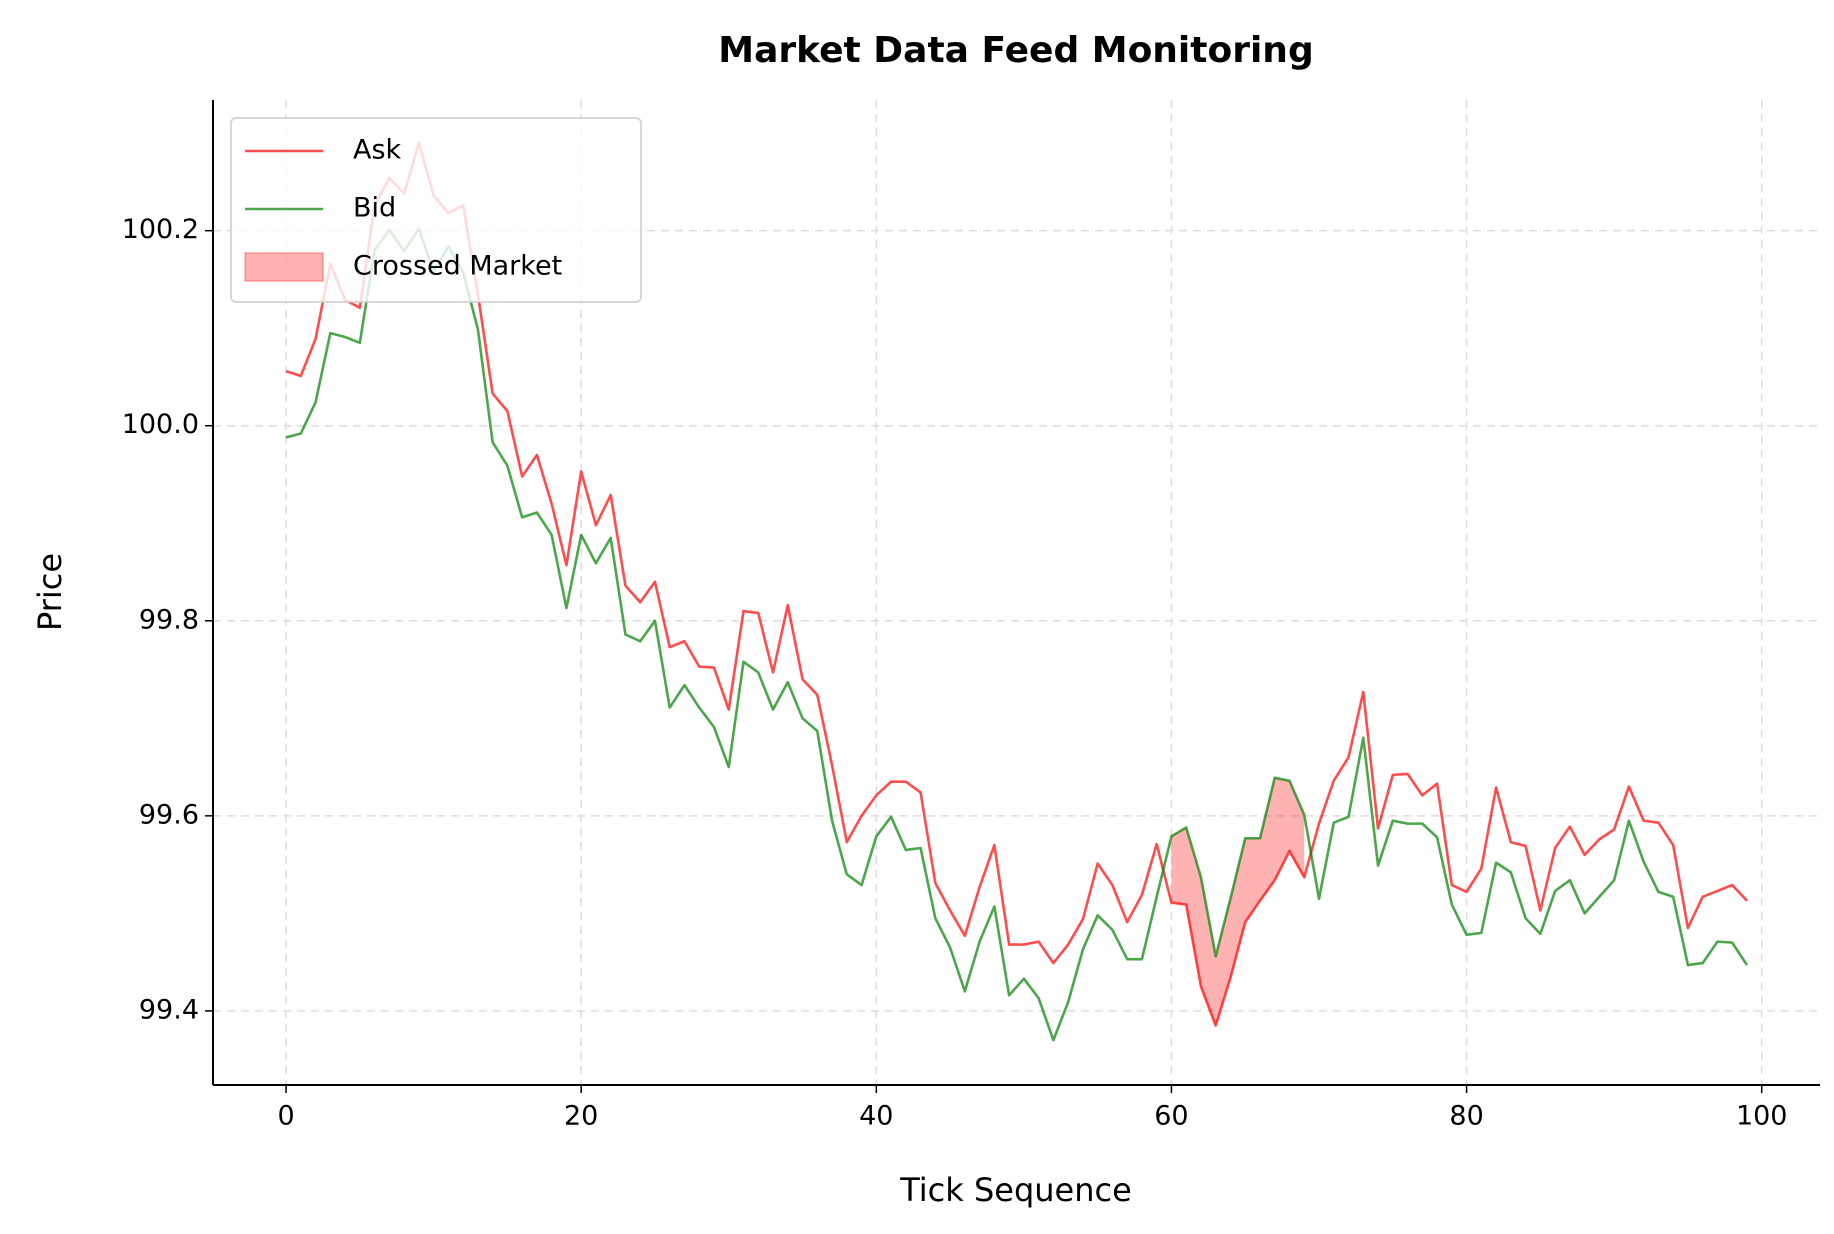  I want to click on y-tick-label: 100.0, so click(160, 424).